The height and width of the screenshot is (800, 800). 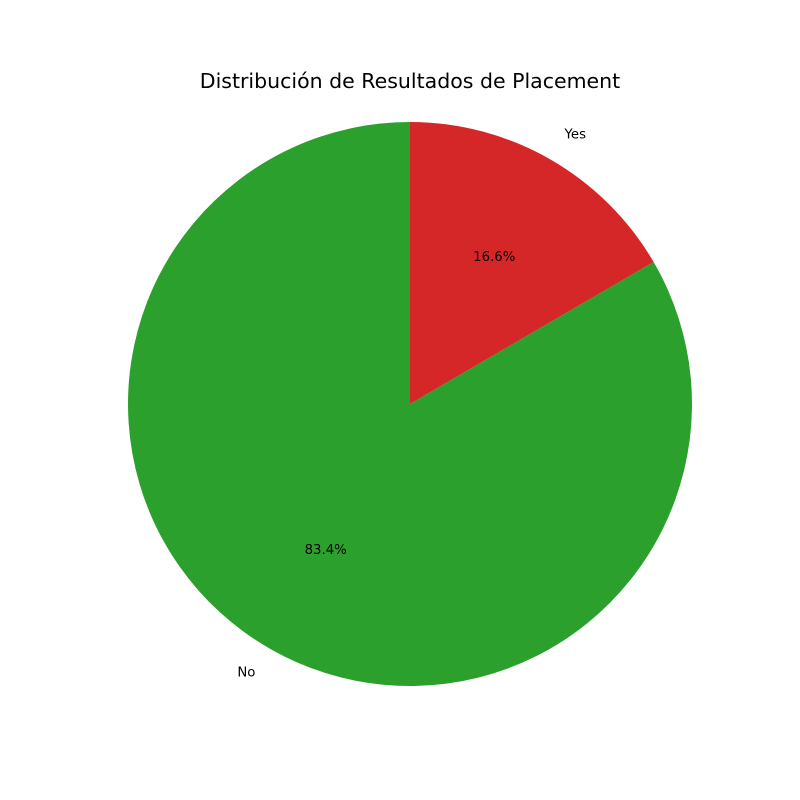 What do you see at coordinates (532, 263) in the screenshot?
I see `pie-slice-yes` at bounding box center [532, 263].